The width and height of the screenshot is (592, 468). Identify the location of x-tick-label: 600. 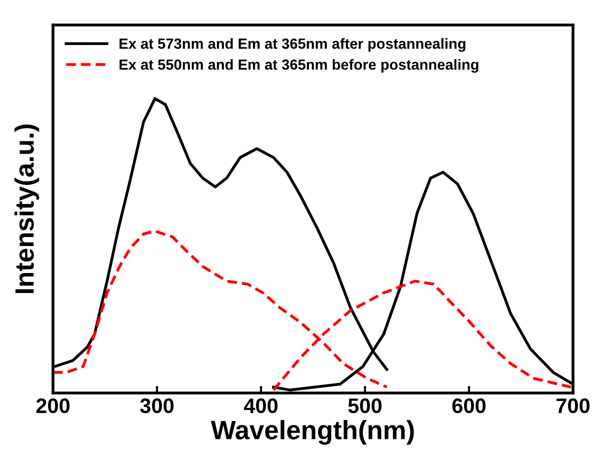
(469, 406).